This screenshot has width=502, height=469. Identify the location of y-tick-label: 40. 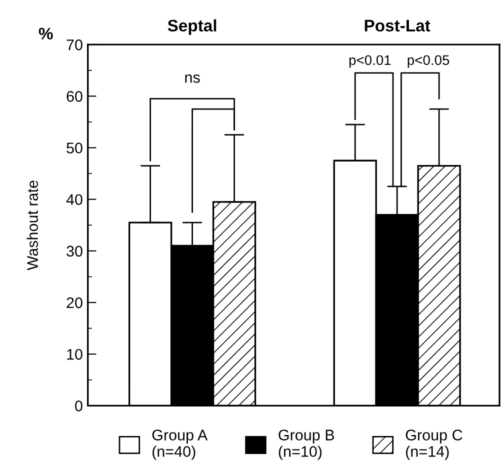
(74, 200).